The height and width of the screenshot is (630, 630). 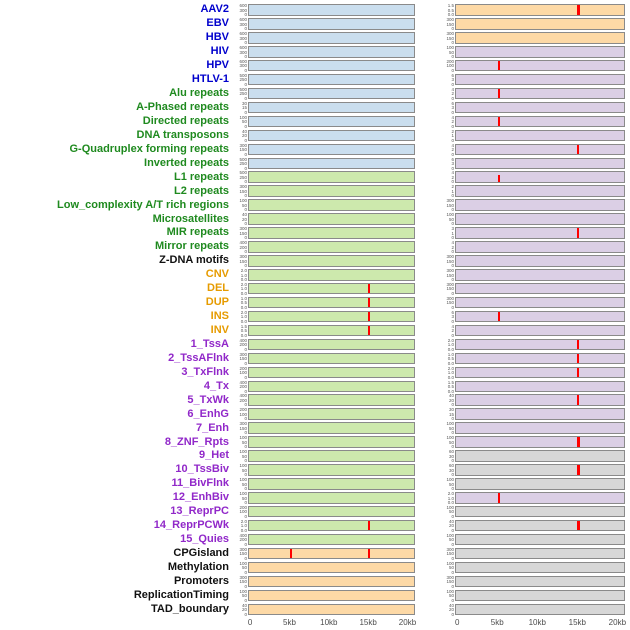 I want to click on y-axis-ticks-right: 2.0 1.0 0.0, so click(x=449, y=344).